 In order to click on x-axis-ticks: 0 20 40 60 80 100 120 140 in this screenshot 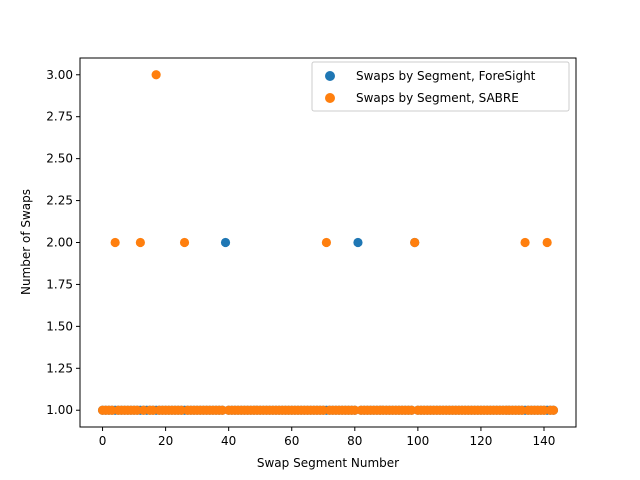, I will do `click(327, 437)`.